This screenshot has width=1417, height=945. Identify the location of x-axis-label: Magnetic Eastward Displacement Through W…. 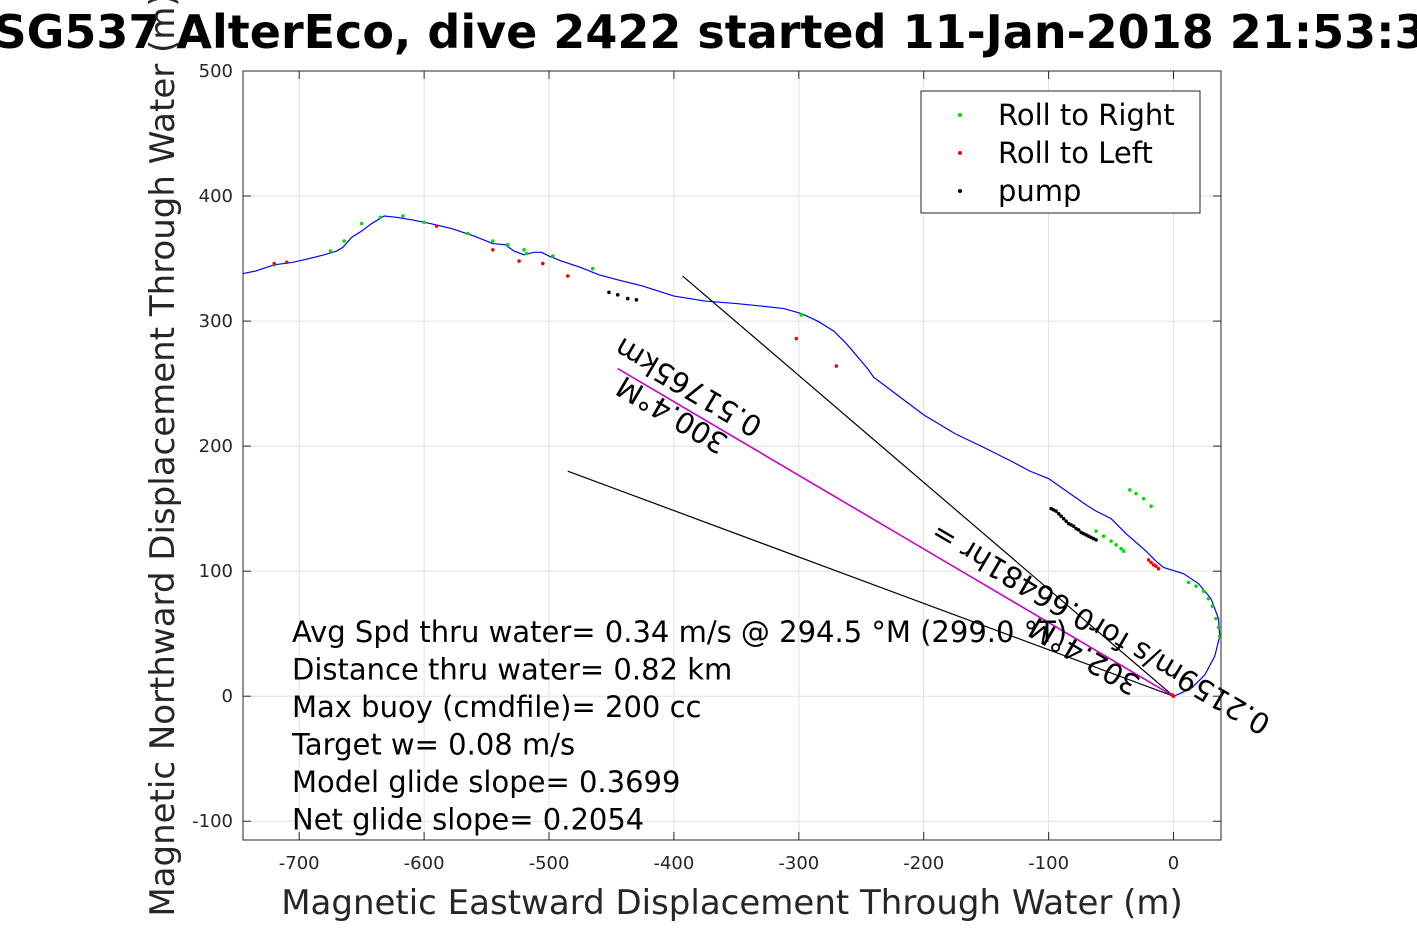
(732, 903).